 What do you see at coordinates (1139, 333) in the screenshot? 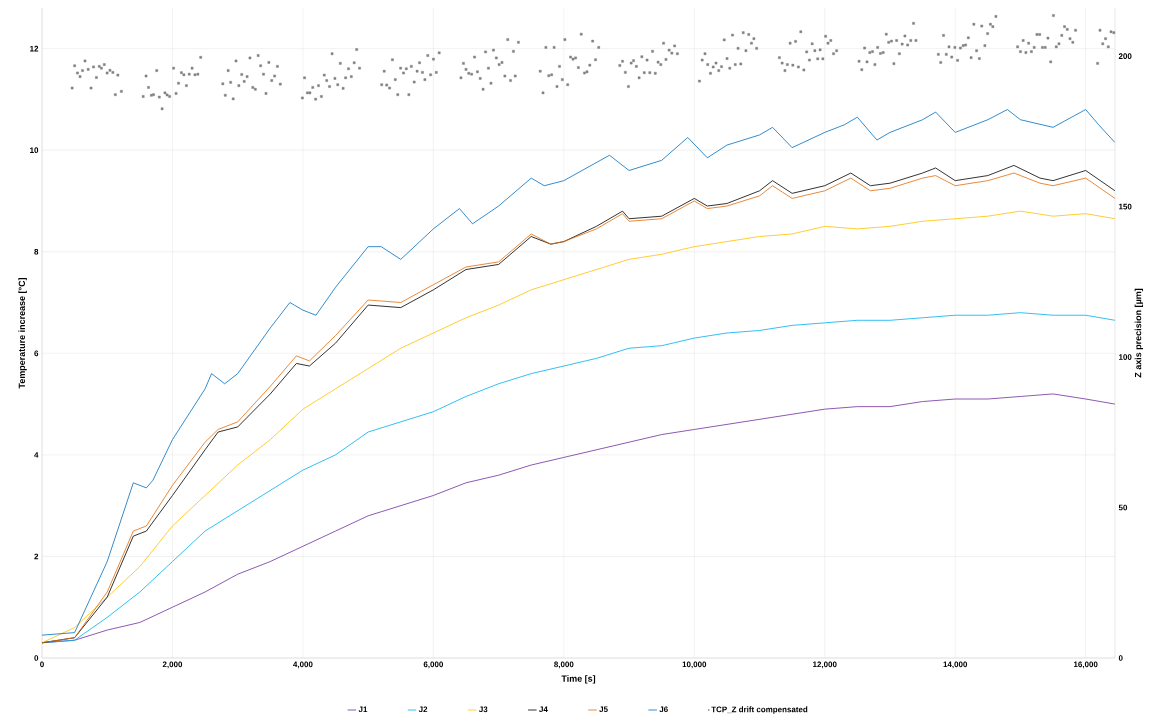
I see `y2-axis-title: Z axis precision [µm]` at bounding box center [1139, 333].